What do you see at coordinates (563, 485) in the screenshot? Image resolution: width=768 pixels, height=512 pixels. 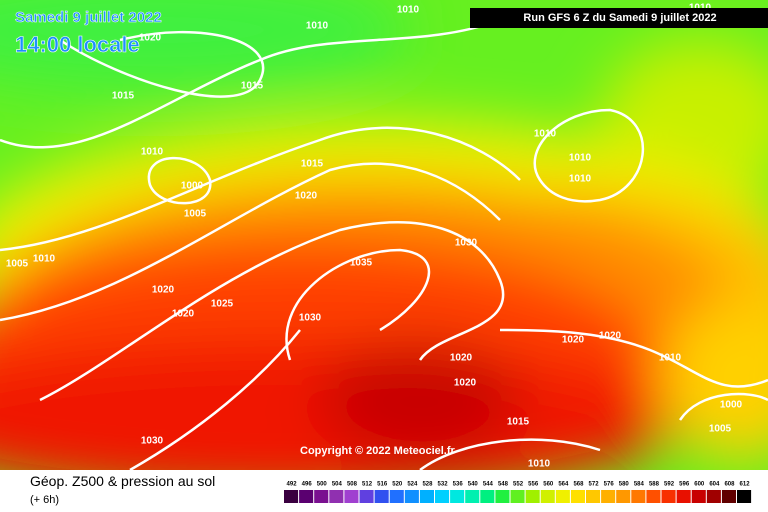 I see `scale-label: 564` at bounding box center [563, 485].